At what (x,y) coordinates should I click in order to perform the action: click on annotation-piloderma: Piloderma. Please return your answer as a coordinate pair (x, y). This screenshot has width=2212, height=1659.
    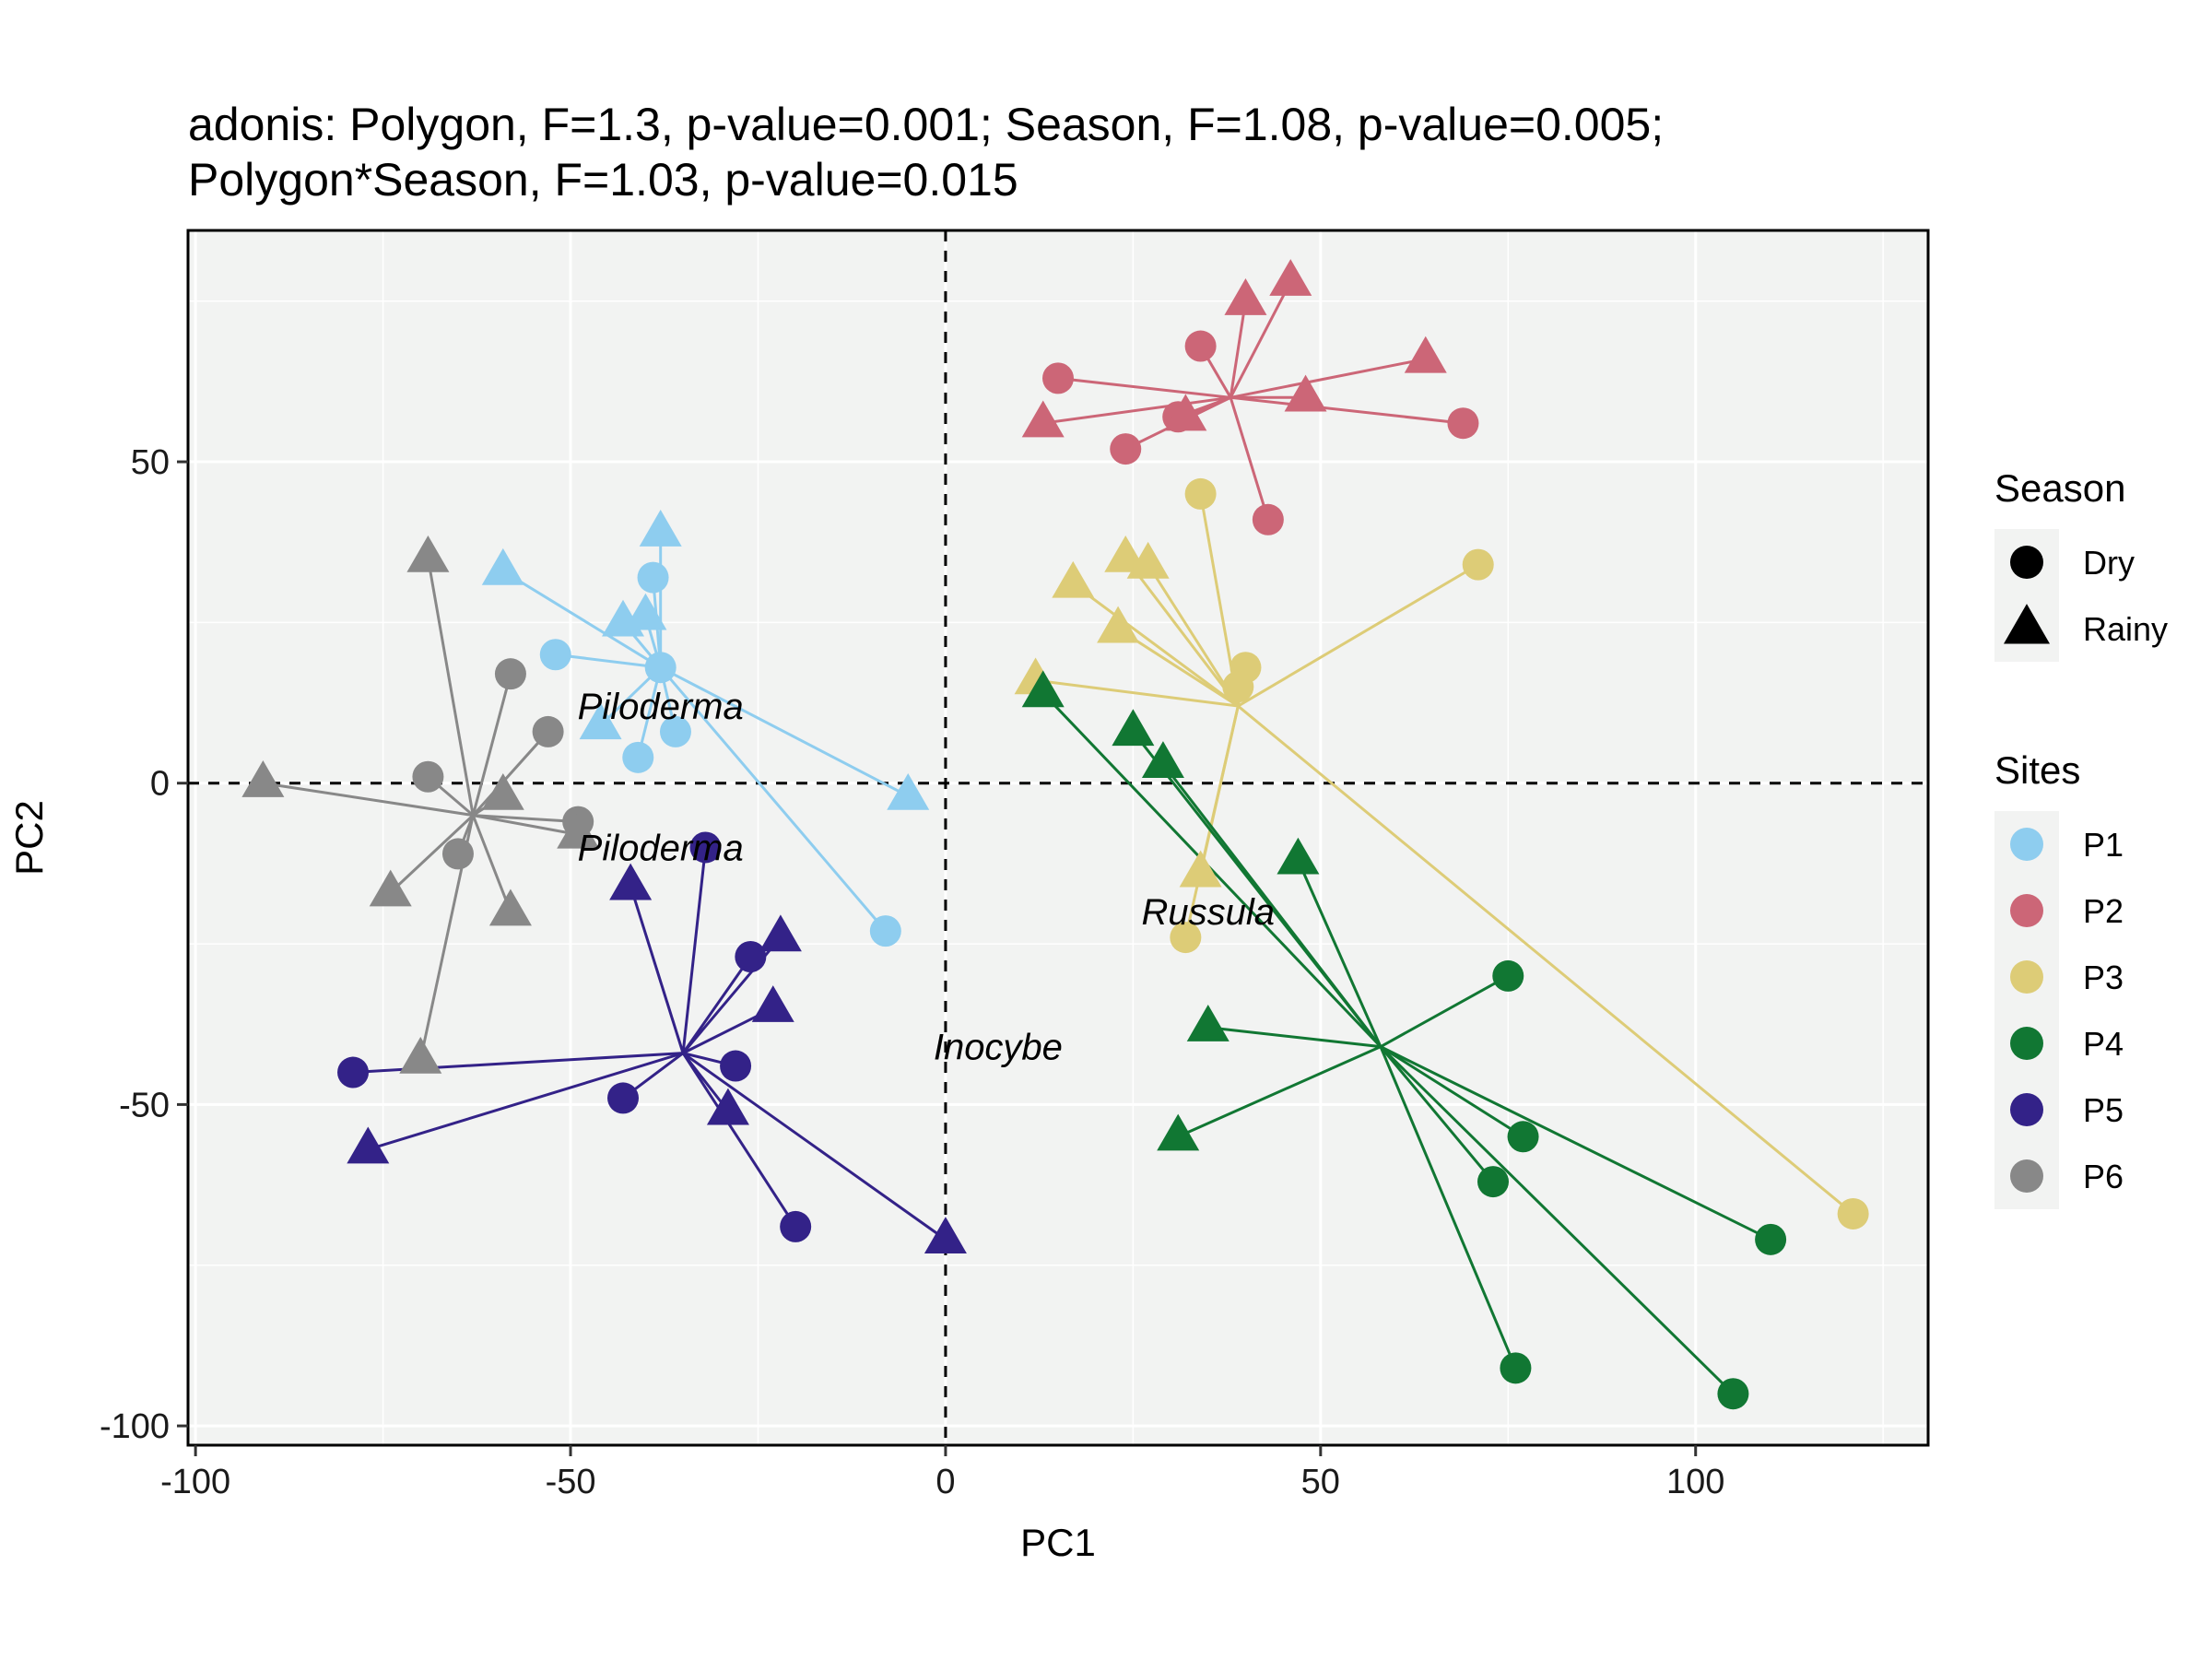
    Looking at the image, I should click on (661, 848).